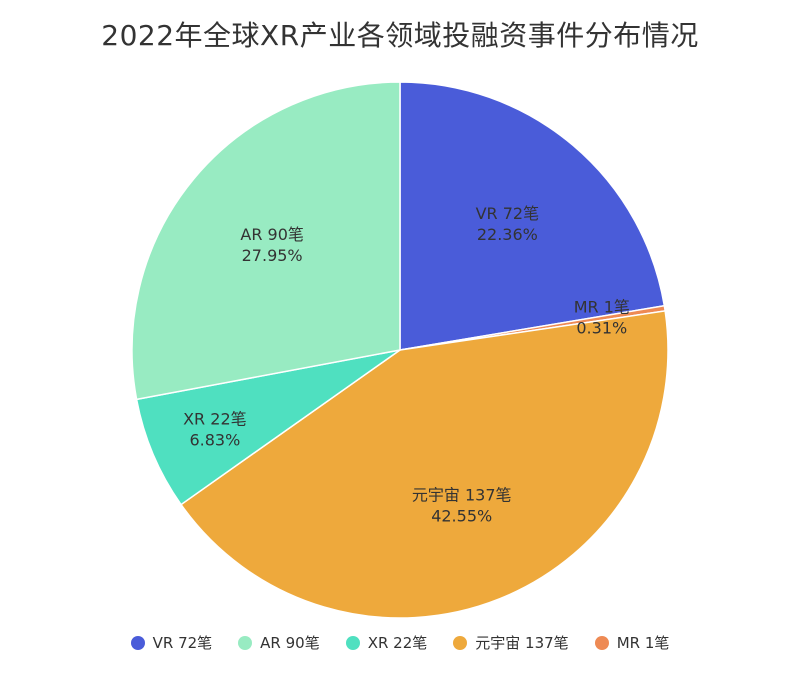 This screenshot has height=679, width=800. I want to click on legend-label: XR 22笔, so click(397, 643).